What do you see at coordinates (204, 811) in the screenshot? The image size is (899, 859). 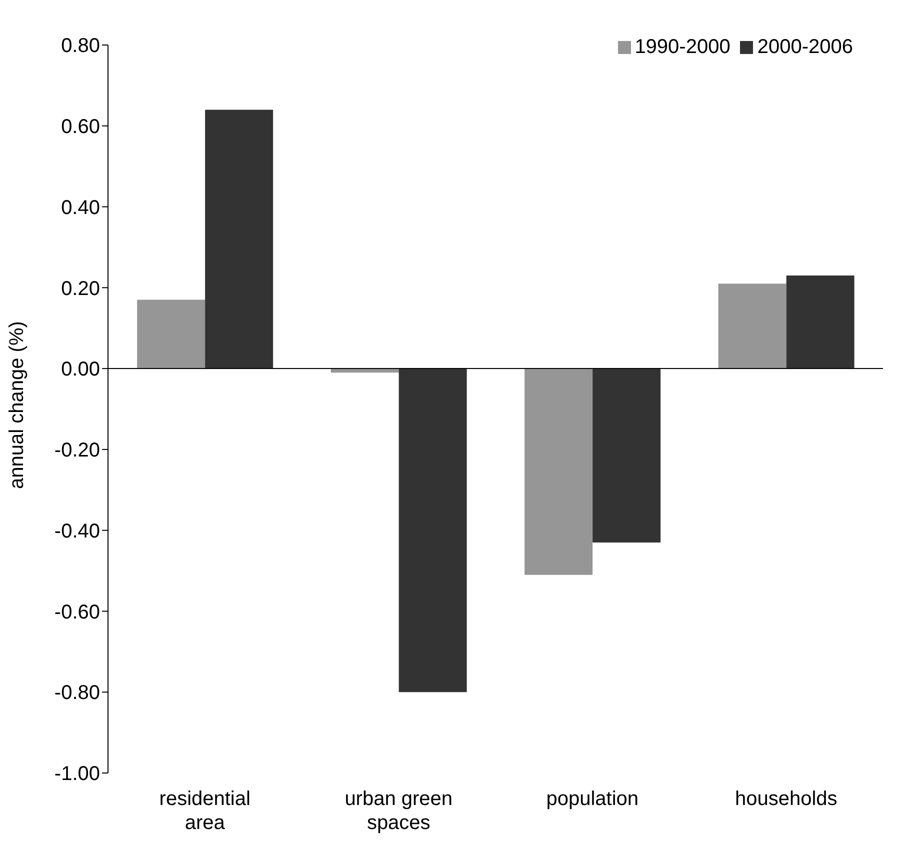 I see `x-tick-label: residential area` at bounding box center [204, 811].